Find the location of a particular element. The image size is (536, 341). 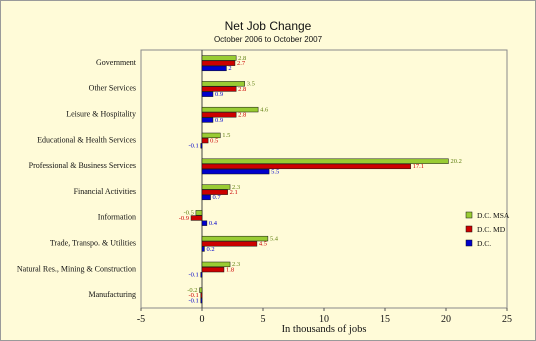

category-label: Educational & Health Services is located at coordinates (86, 139).